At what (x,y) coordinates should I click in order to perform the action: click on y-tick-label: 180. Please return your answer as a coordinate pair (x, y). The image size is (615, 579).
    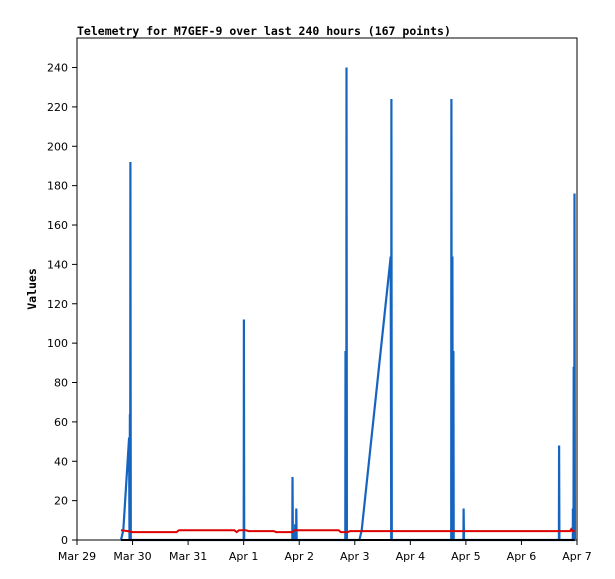
    Looking at the image, I should click on (57, 186).